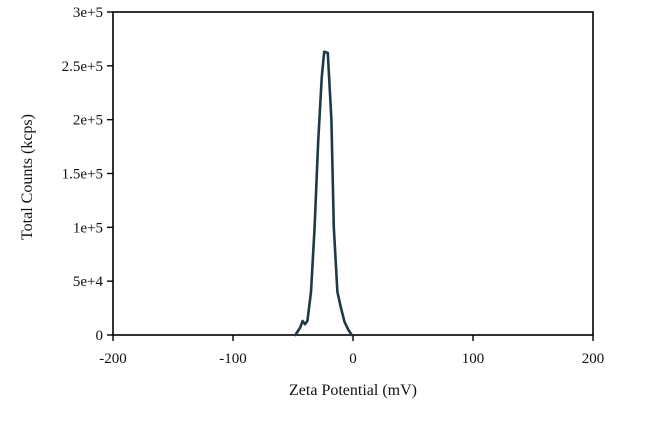  I want to click on y-axis: 0 5e+4 1e+5 1.5e+5 2e+5 2.5e+5 3e+5, so click(87, 174).